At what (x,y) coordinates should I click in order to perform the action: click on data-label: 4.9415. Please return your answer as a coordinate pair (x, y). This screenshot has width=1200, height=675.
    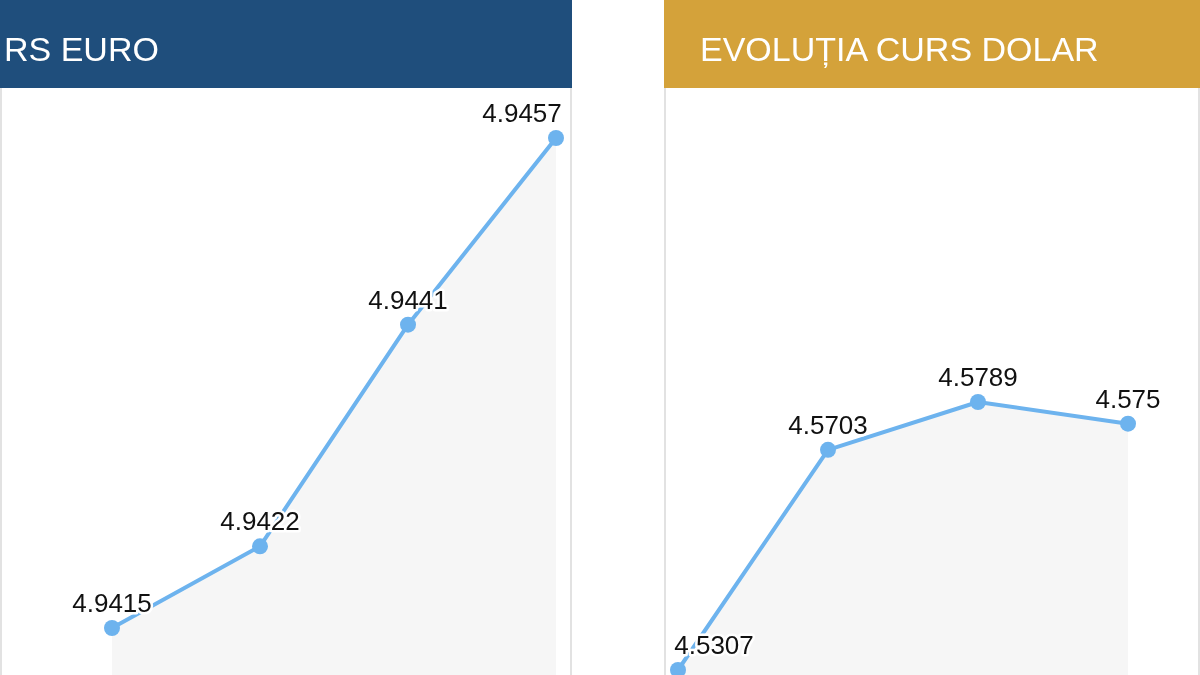
    Looking at the image, I should click on (112, 603).